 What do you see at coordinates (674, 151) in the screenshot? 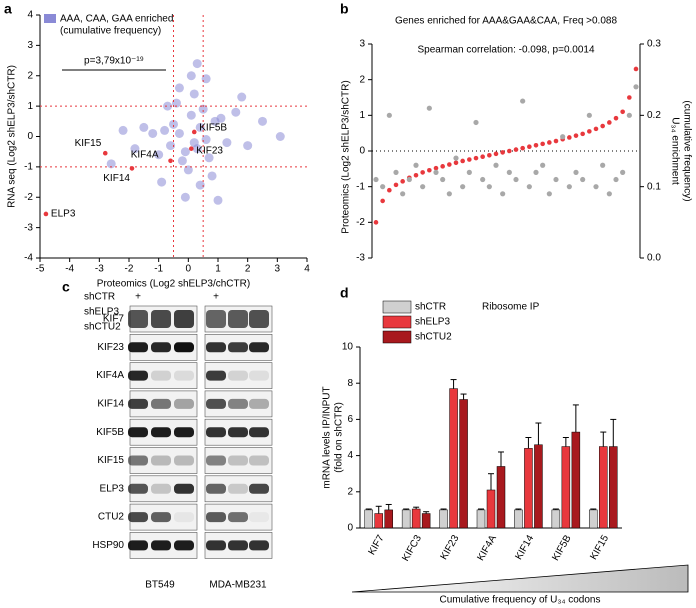
I see `y2-axis-label: U₃₄ enrichment` at bounding box center [674, 151].